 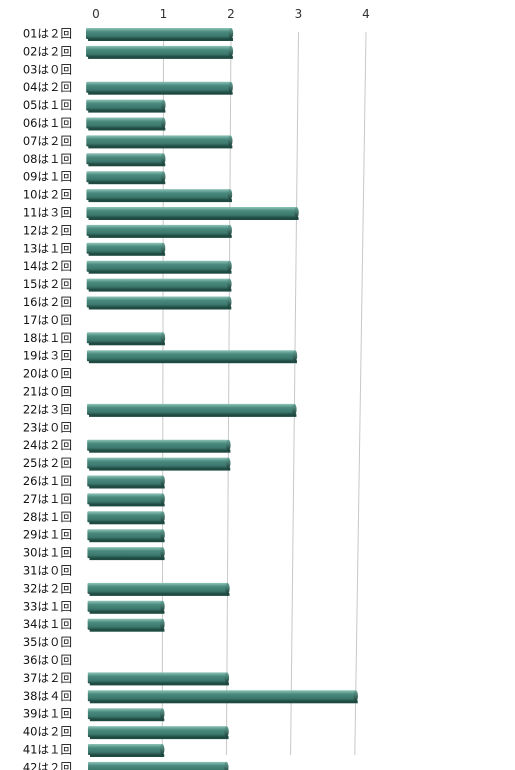 I want to click on category-label: 09は１回, so click(x=47, y=177).